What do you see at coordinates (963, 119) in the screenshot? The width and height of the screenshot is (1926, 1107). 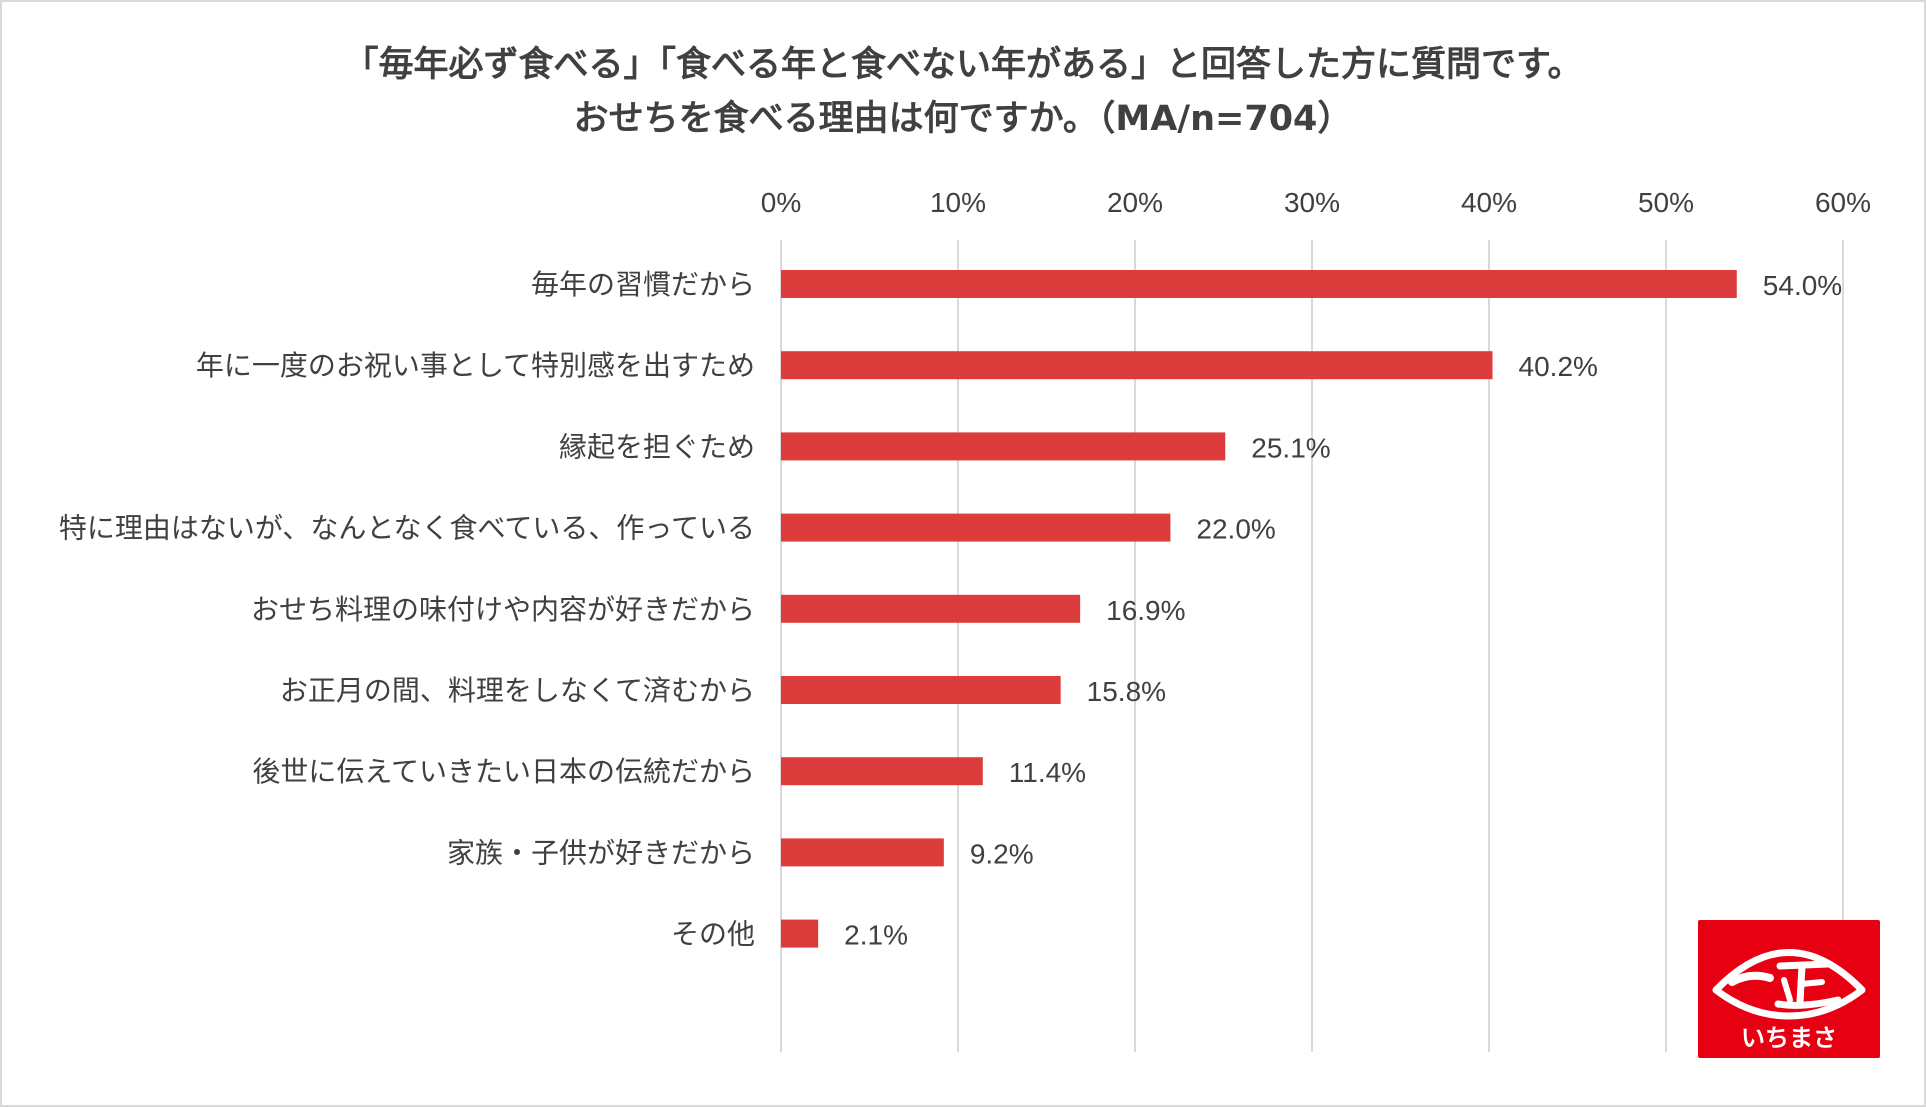 I see `chart-title-line-2: おせちを食べる理由は何ですか。（MA/n=704）` at bounding box center [963, 119].